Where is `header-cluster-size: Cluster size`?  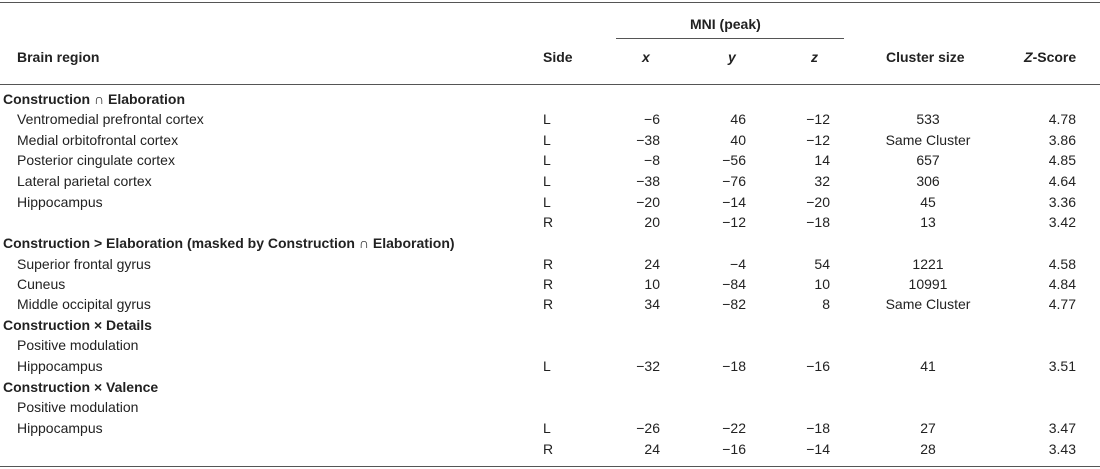 header-cluster-size: Cluster size is located at coordinates (925, 57).